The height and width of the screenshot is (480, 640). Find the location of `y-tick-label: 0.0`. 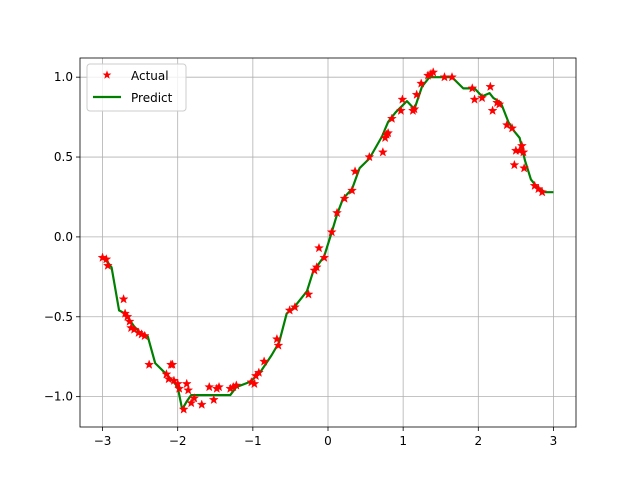

y-tick-label: 0.0 is located at coordinates (63, 237).